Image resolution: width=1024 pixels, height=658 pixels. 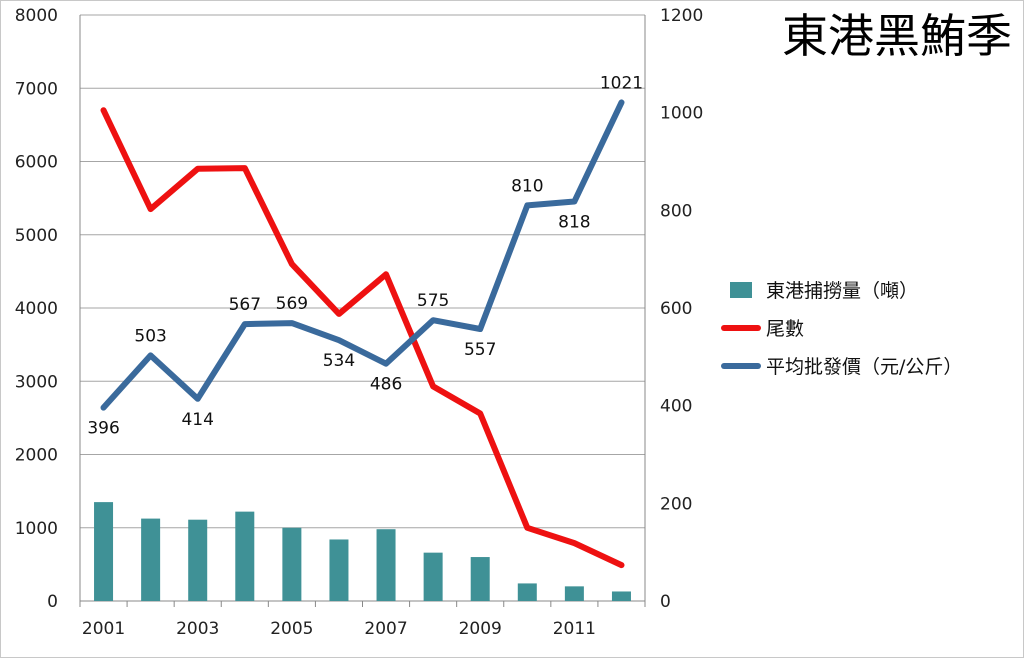 What do you see at coordinates (36, 382) in the screenshot?
I see `left-tick-label: 3000` at bounding box center [36, 382].